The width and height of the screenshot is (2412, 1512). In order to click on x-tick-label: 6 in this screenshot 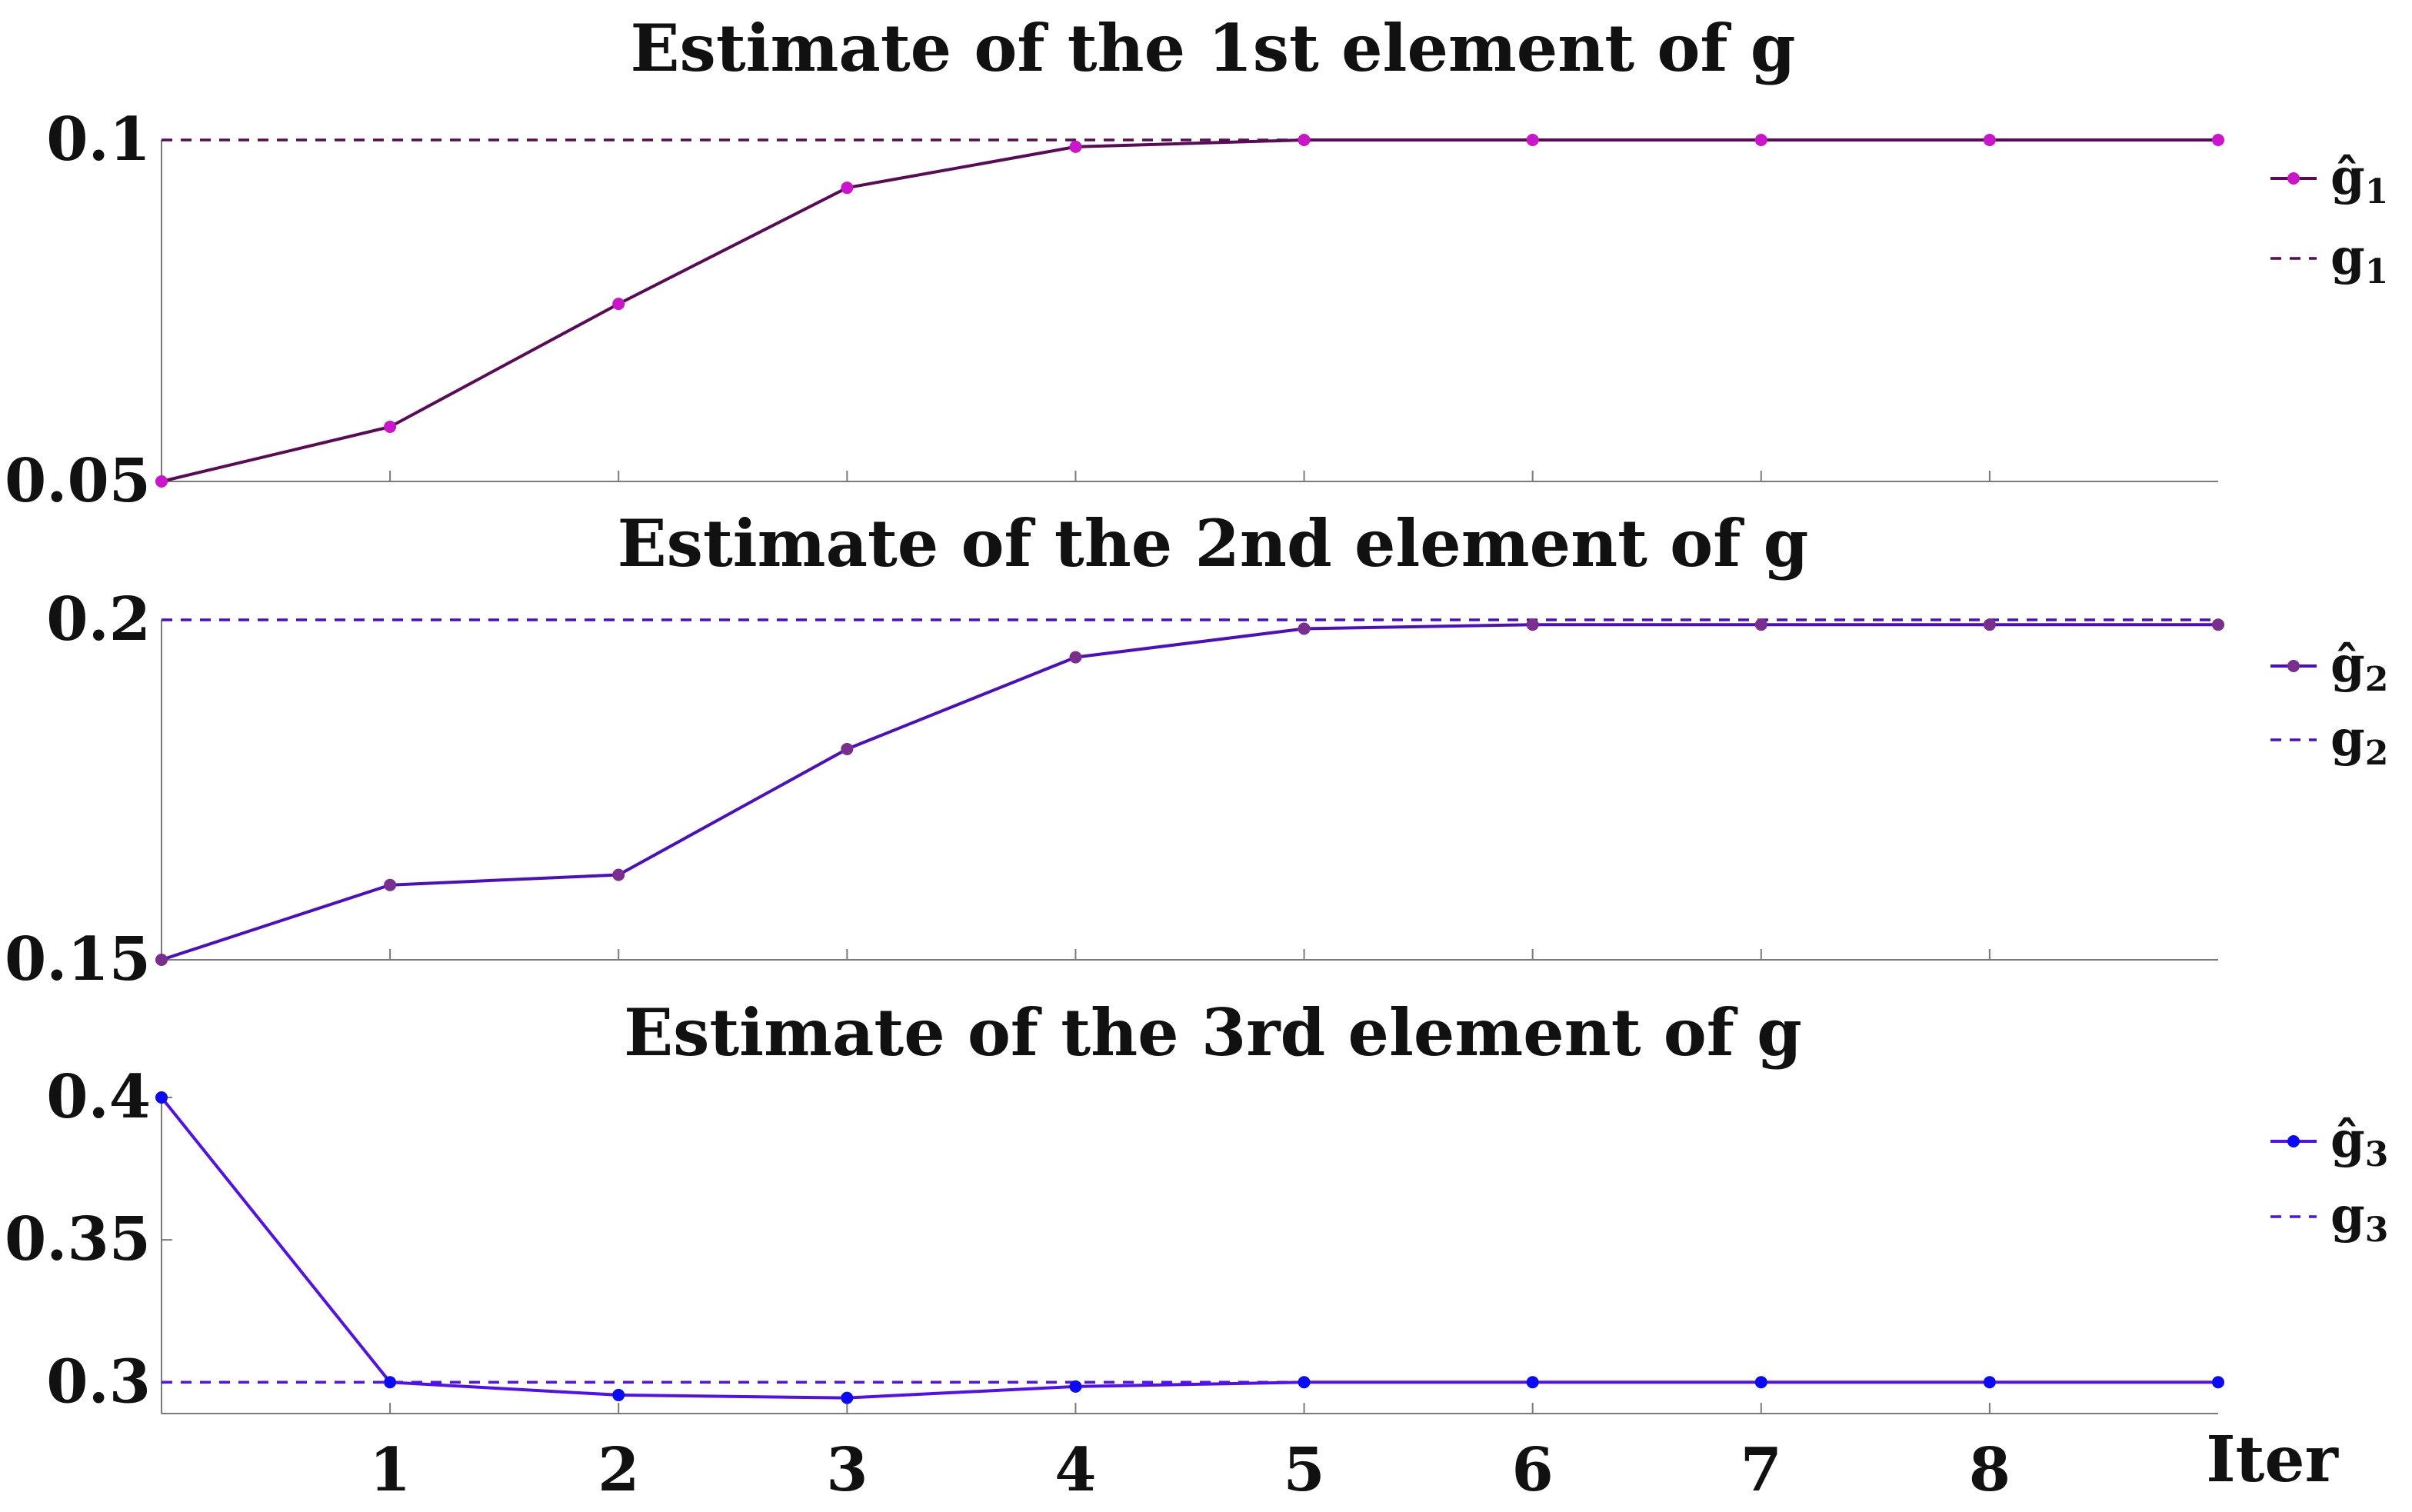, I will do `click(1533, 1470)`.